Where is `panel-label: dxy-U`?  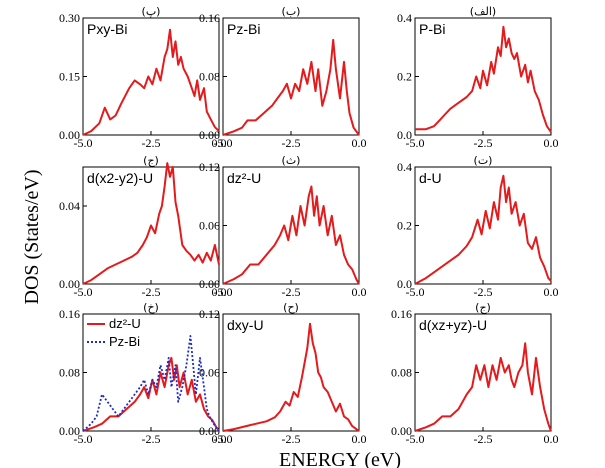 panel-label: dxy-U is located at coordinates (245, 325).